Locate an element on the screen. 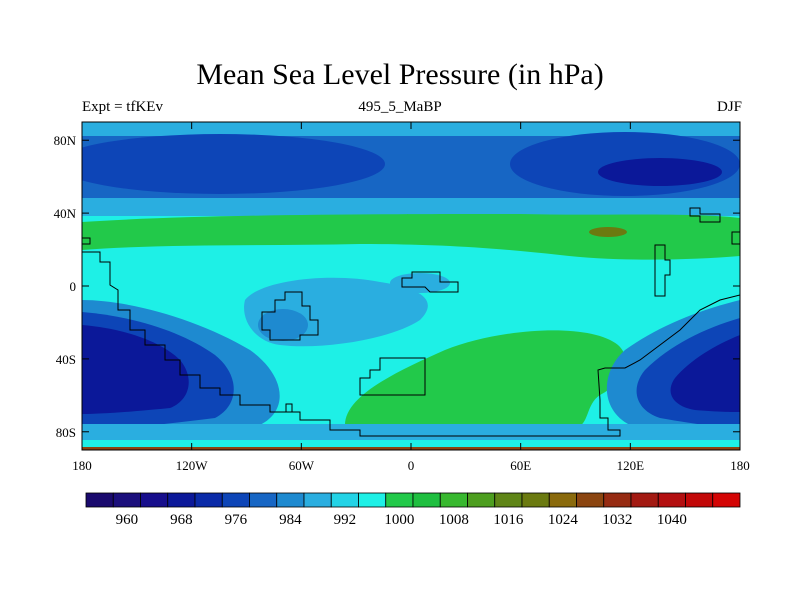  colorbar-label: 1000 is located at coordinates (399, 520).